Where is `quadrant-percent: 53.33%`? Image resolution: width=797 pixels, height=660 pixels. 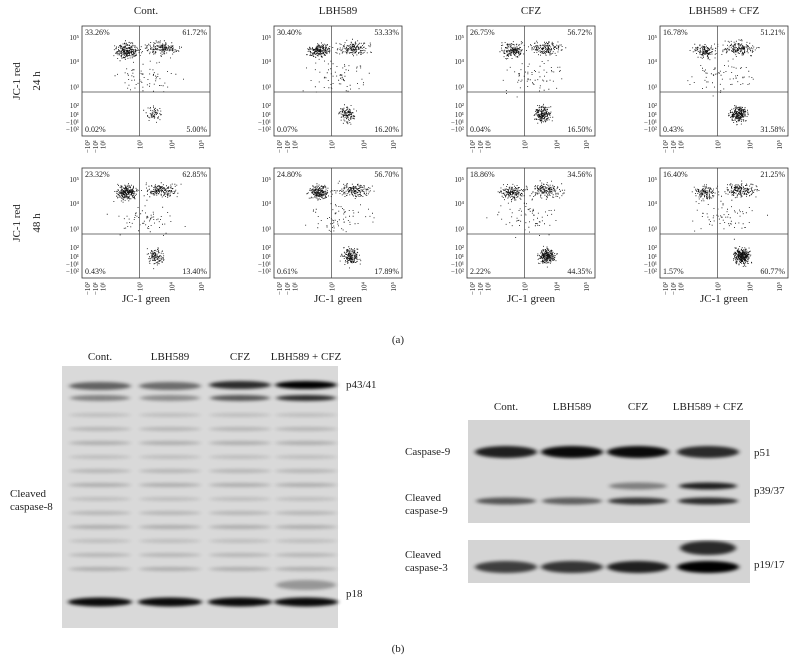
quadrant-percent: 53.33% is located at coordinates (386, 32).